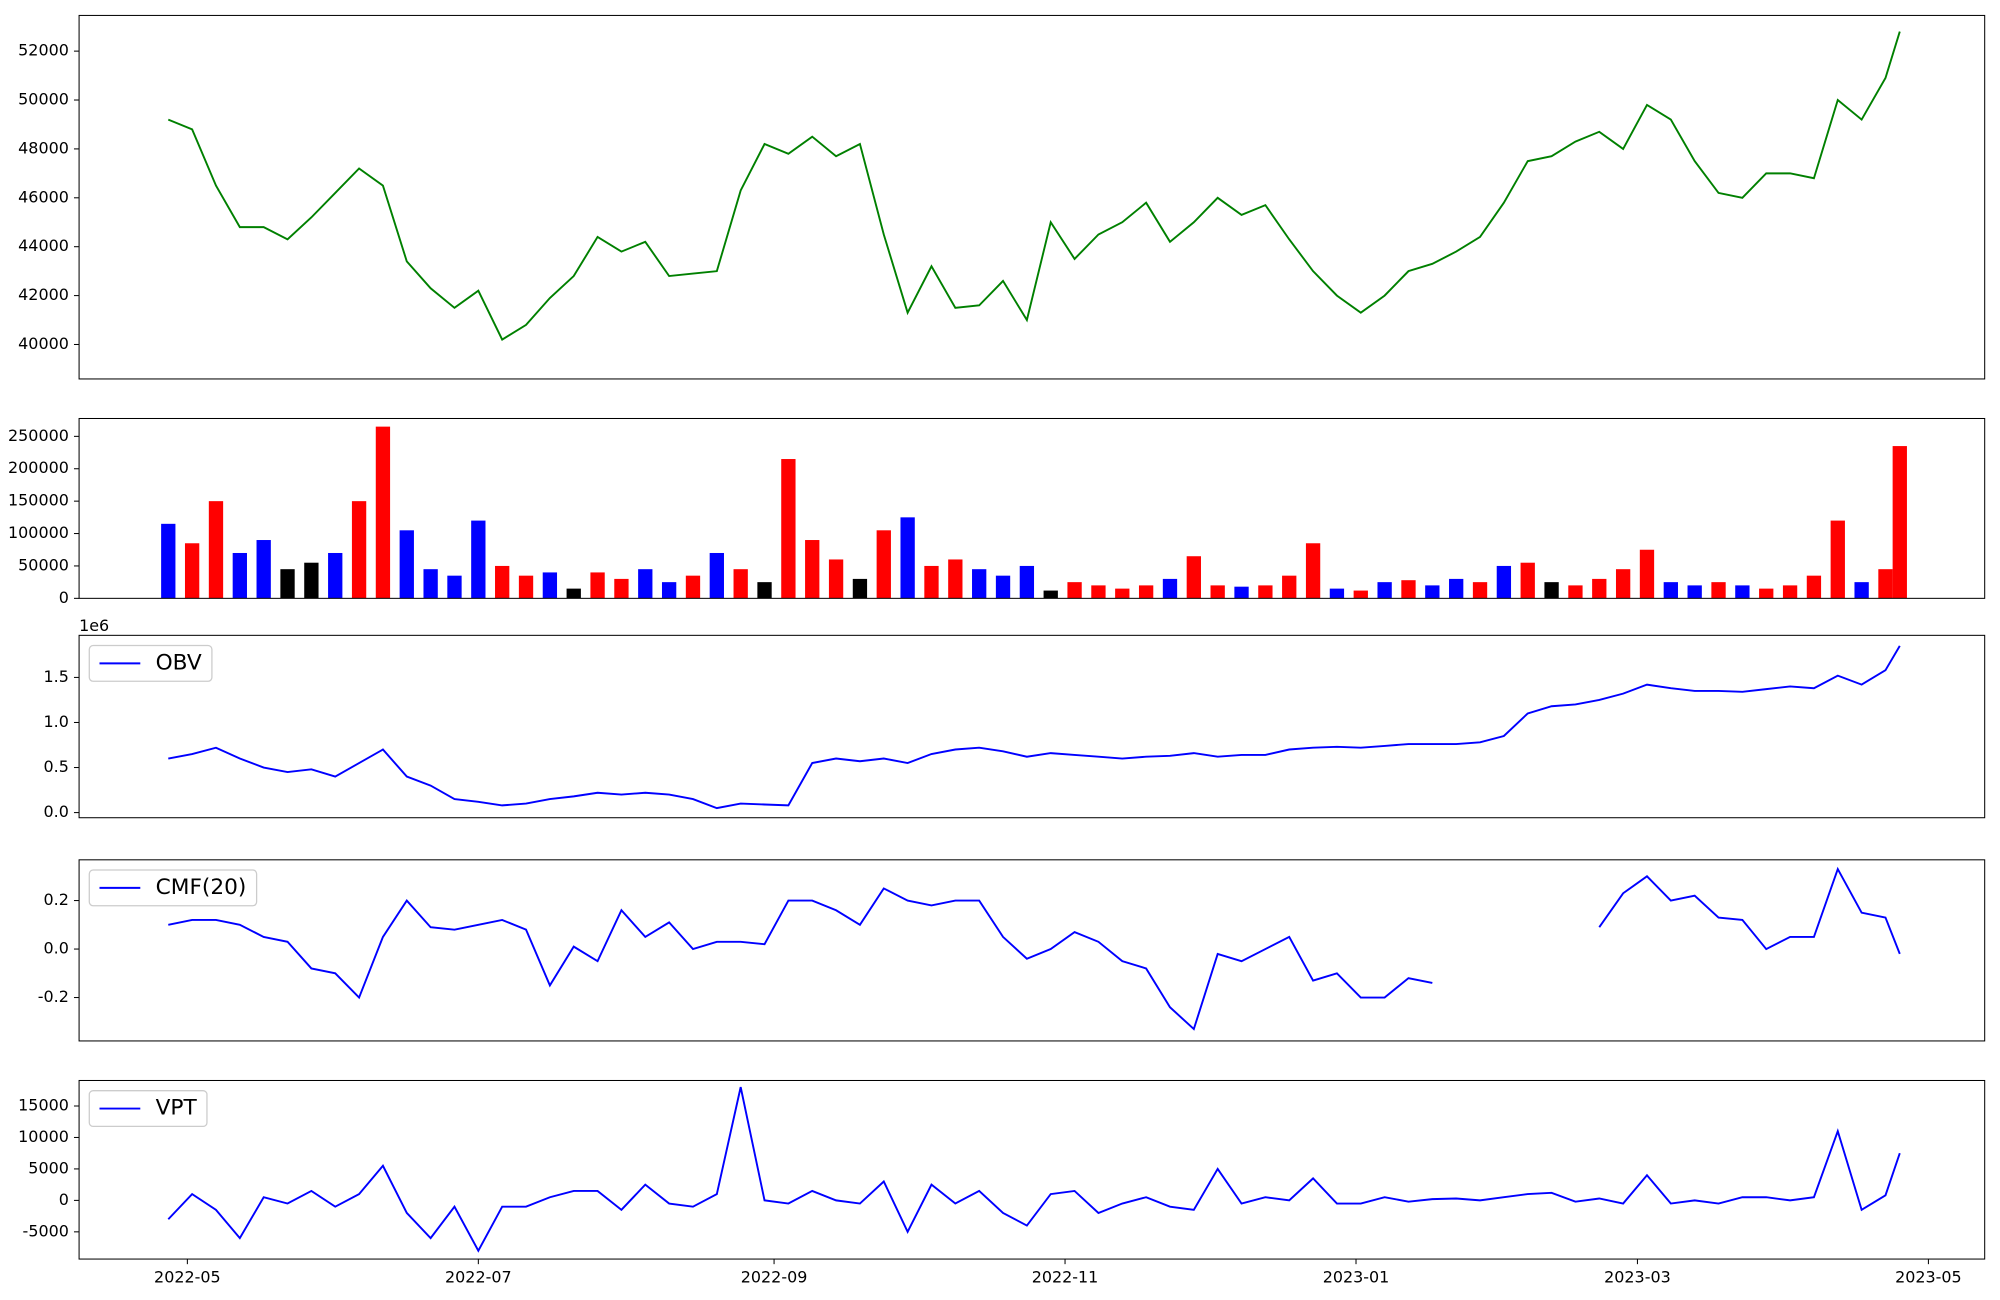 The image size is (2000, 1300). Describe the element at coordinates (179, 662) in the screenshot. I see `legend-label: OBV` at that location.